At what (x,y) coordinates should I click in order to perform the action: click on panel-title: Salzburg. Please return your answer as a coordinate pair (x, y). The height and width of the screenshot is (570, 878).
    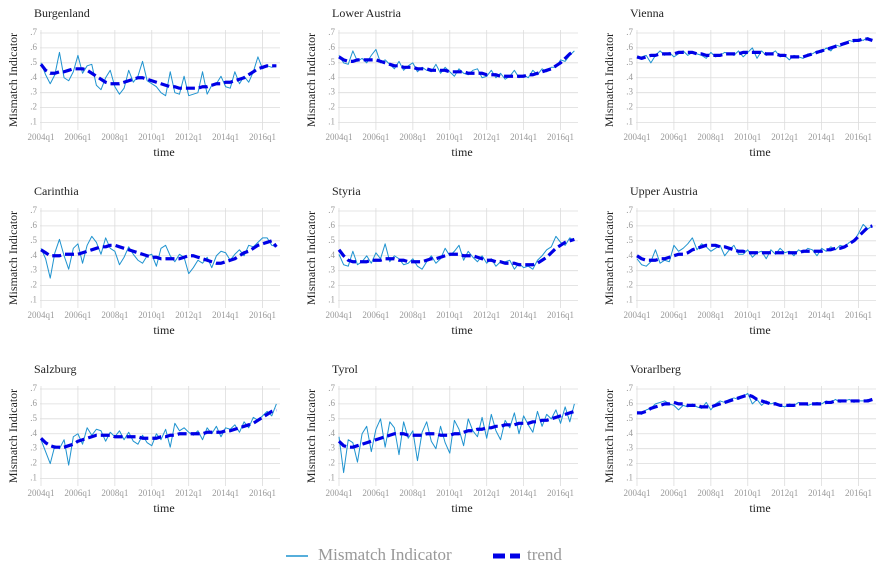
    Looking at the image, I should click on (55, 369).